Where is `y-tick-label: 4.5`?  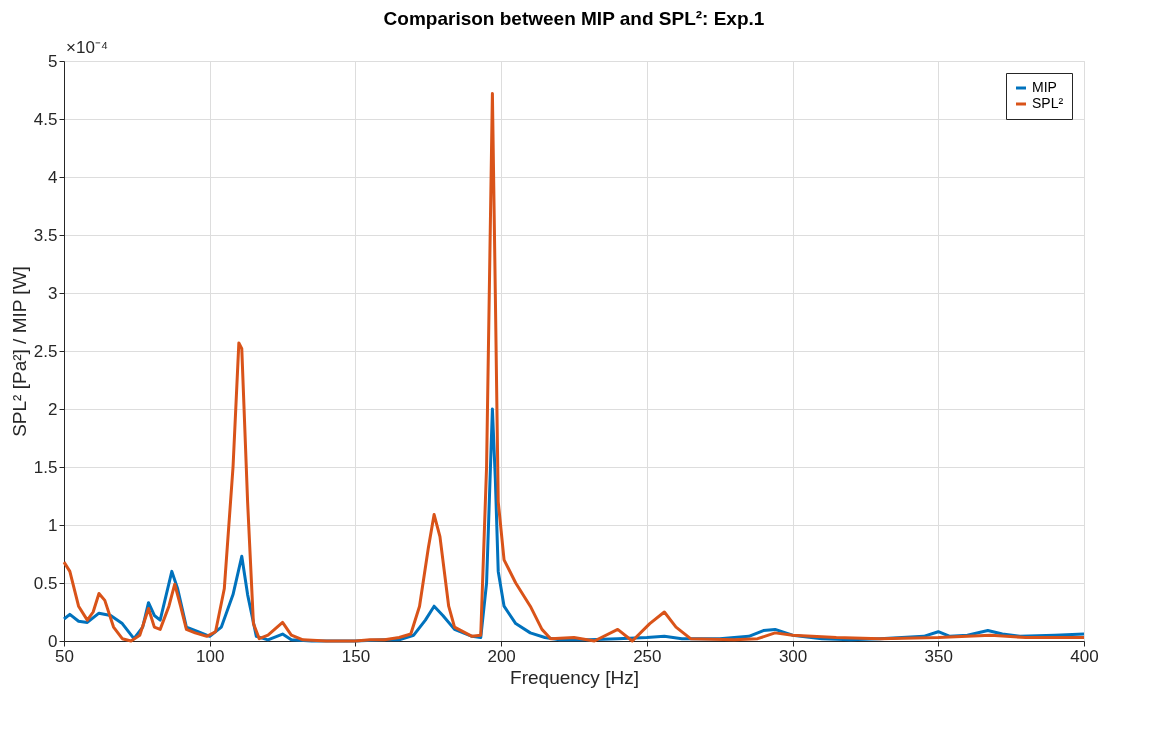 y-tick-label: 4.5 is located at coordinates (45, 119).